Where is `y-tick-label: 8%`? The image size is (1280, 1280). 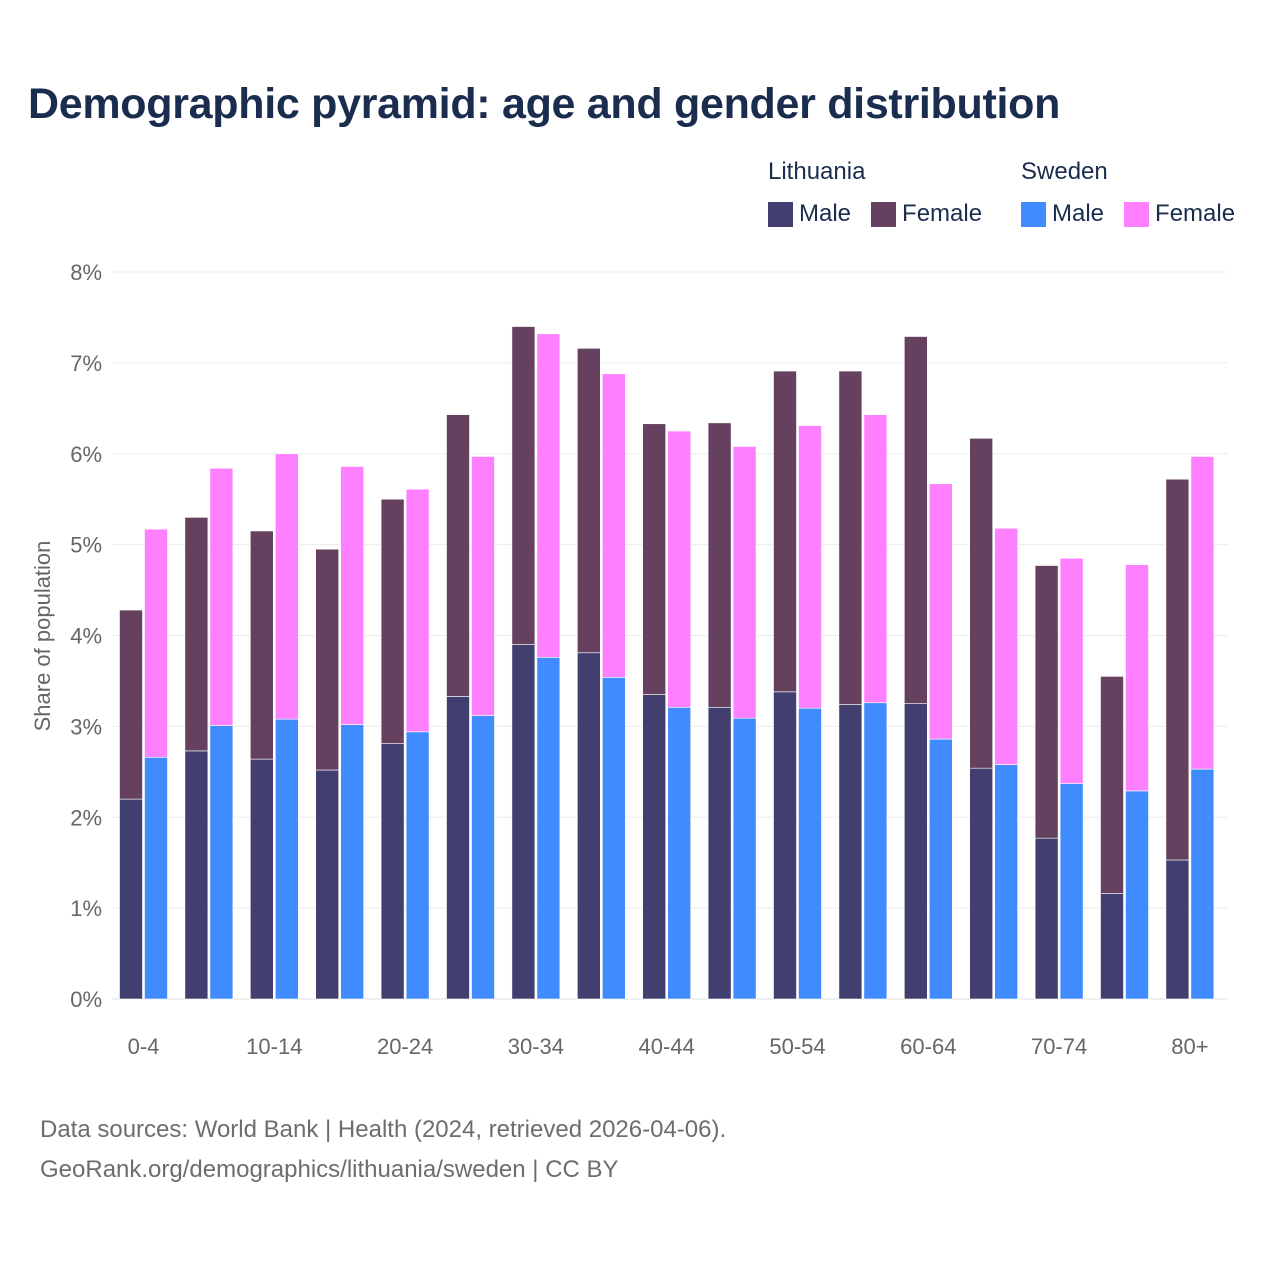
y-tick-label: 8% is located at coordinates (86, 272).